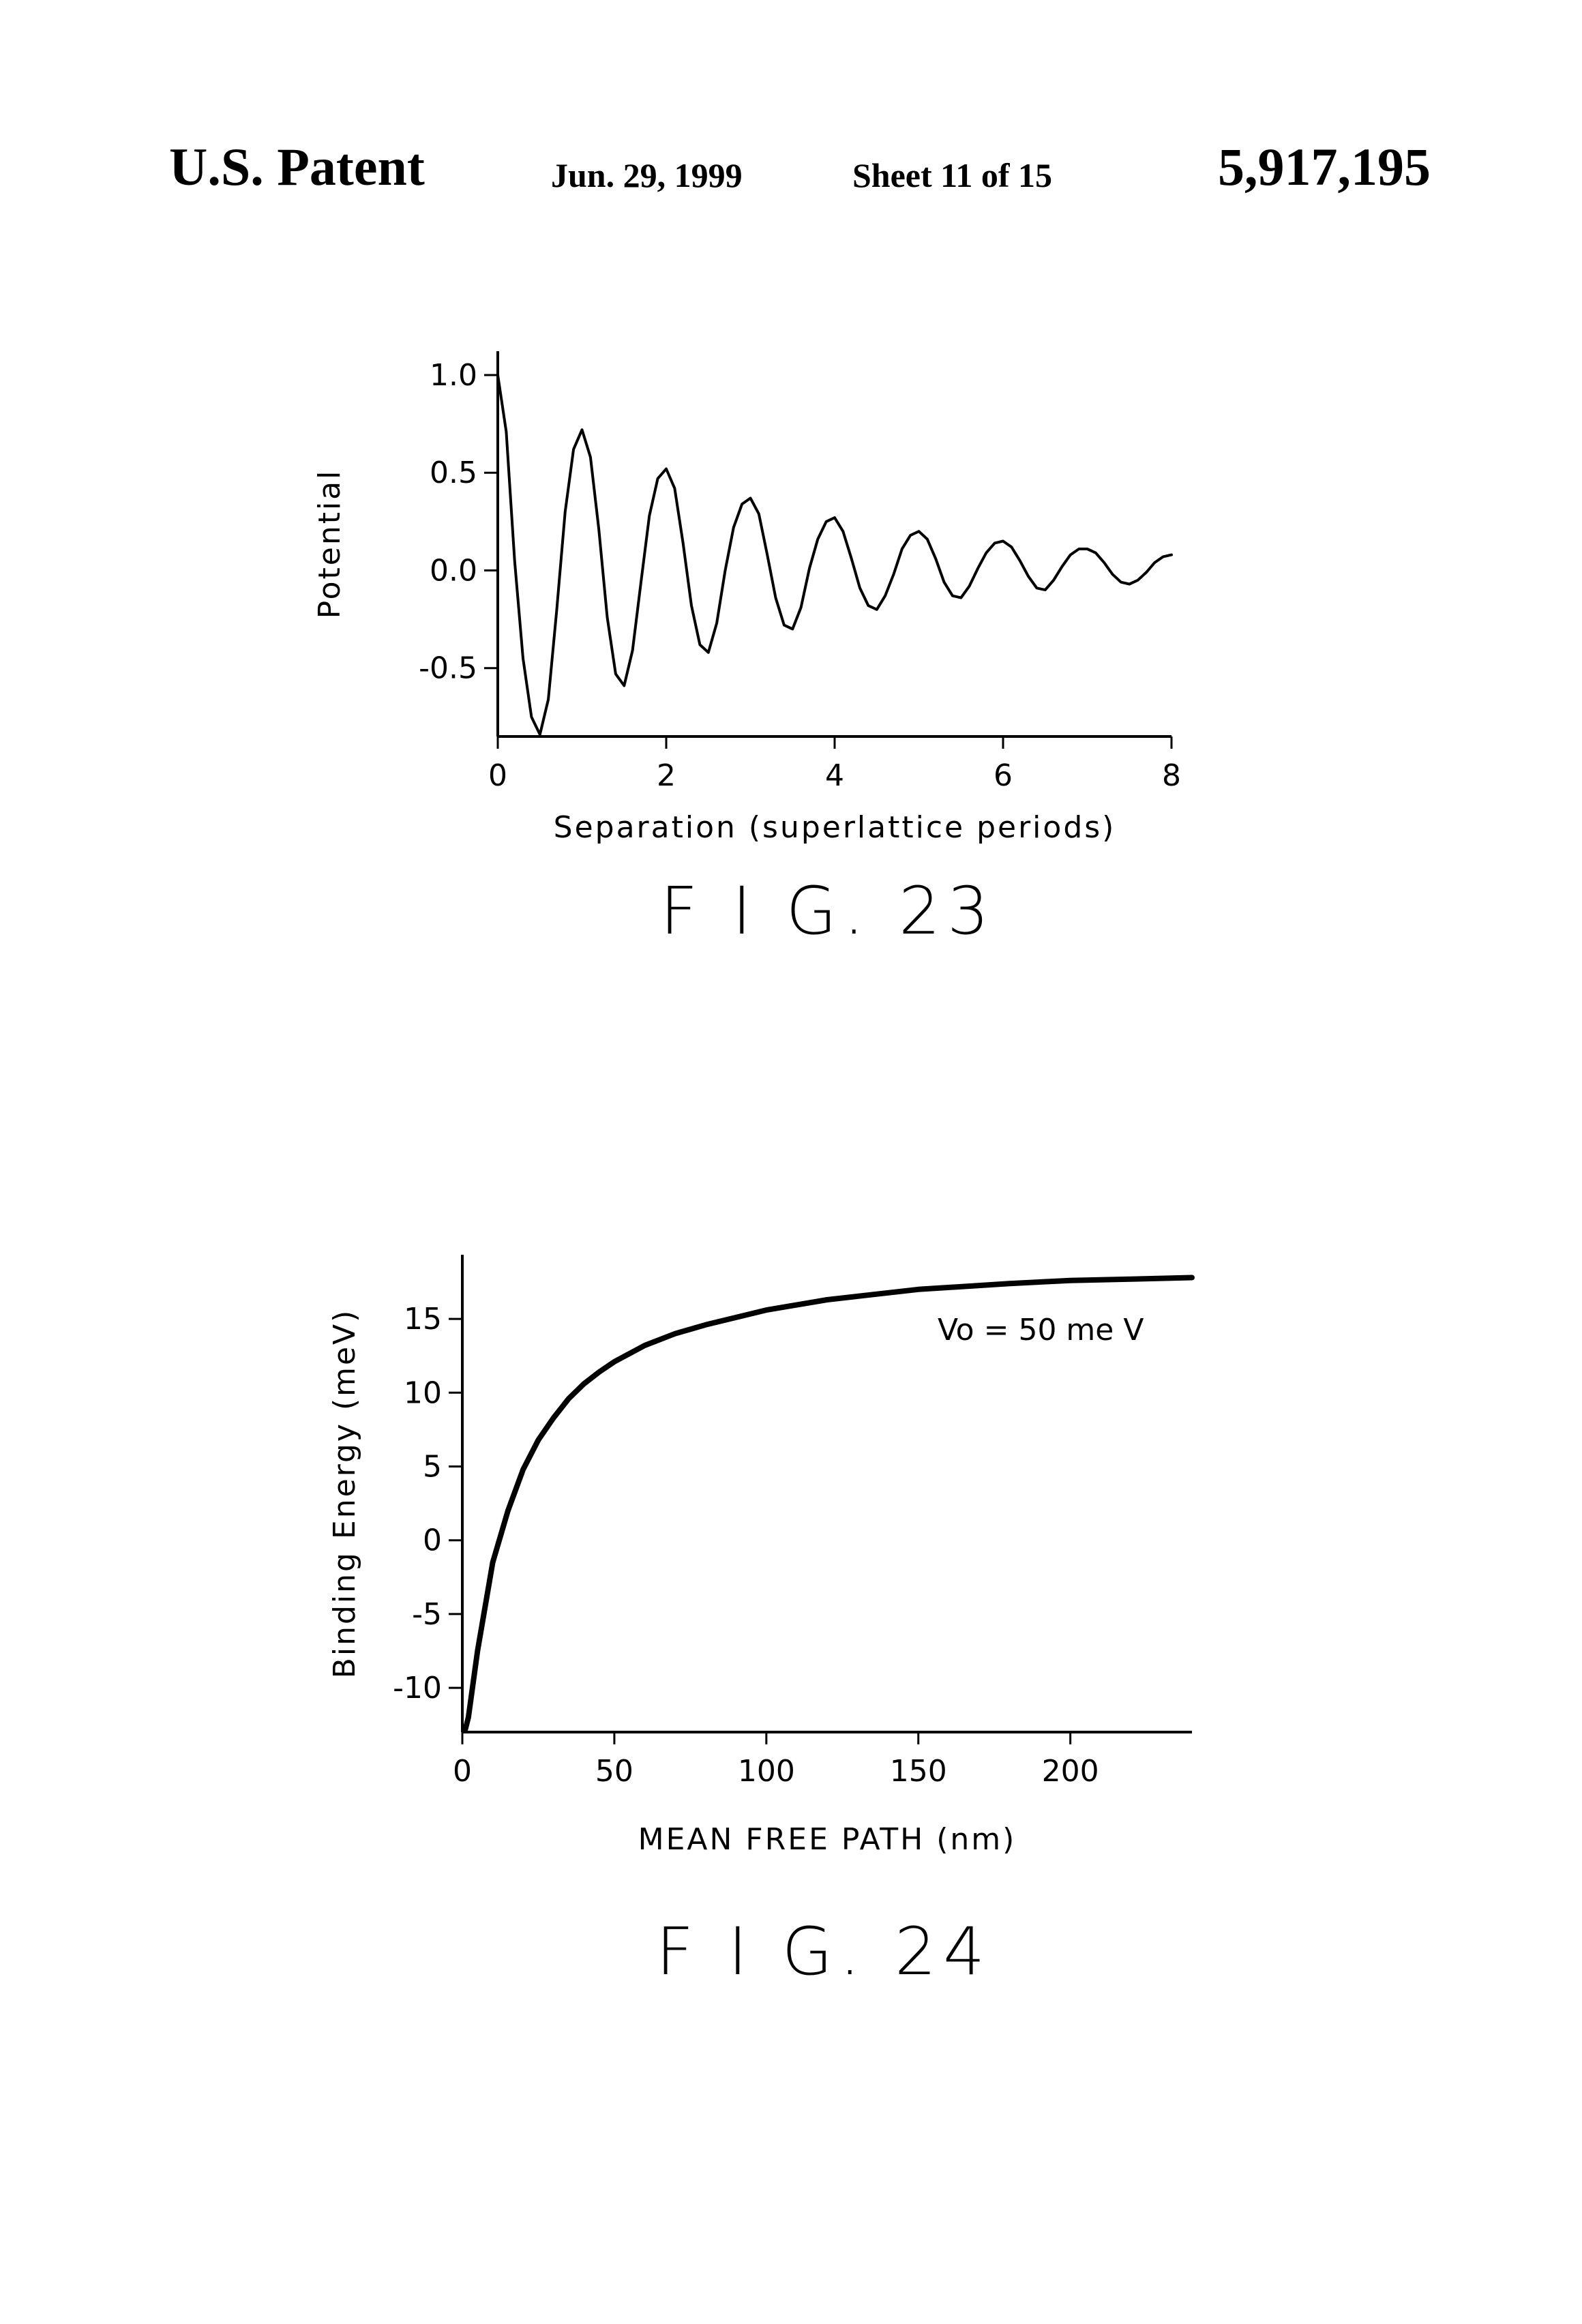 Image resolution: width=1582 pixels, height=2324 pixels. Describe the element at coordinates (1070, 1771) in the screenshot. I see `x-tick-label: 200` at that location.